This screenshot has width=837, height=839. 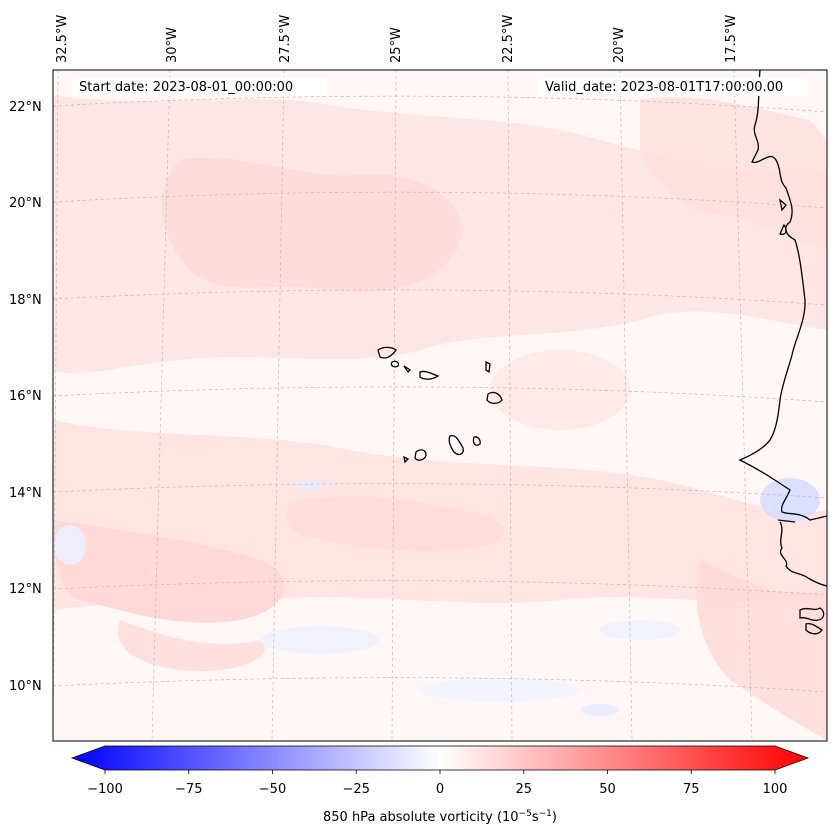 What do you see at coordinates (356, 789) in the screenshot?
I see `cb-tick-label: −25` at bounding box center [356, 789].